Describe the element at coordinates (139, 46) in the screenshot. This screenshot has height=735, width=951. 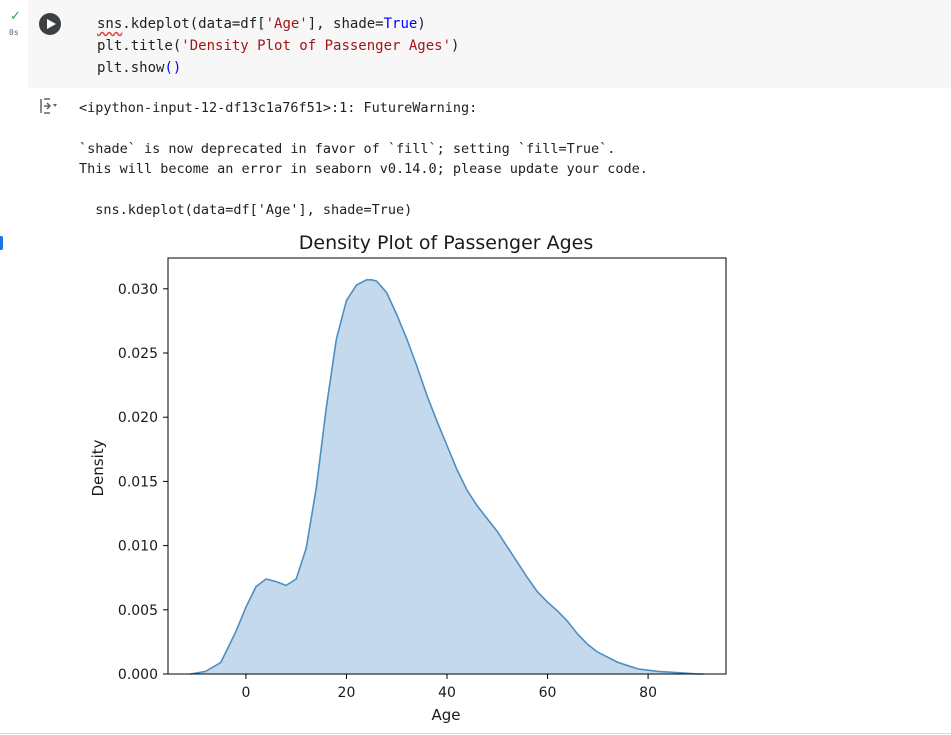
I see `code-token: plt.title(` at that location.